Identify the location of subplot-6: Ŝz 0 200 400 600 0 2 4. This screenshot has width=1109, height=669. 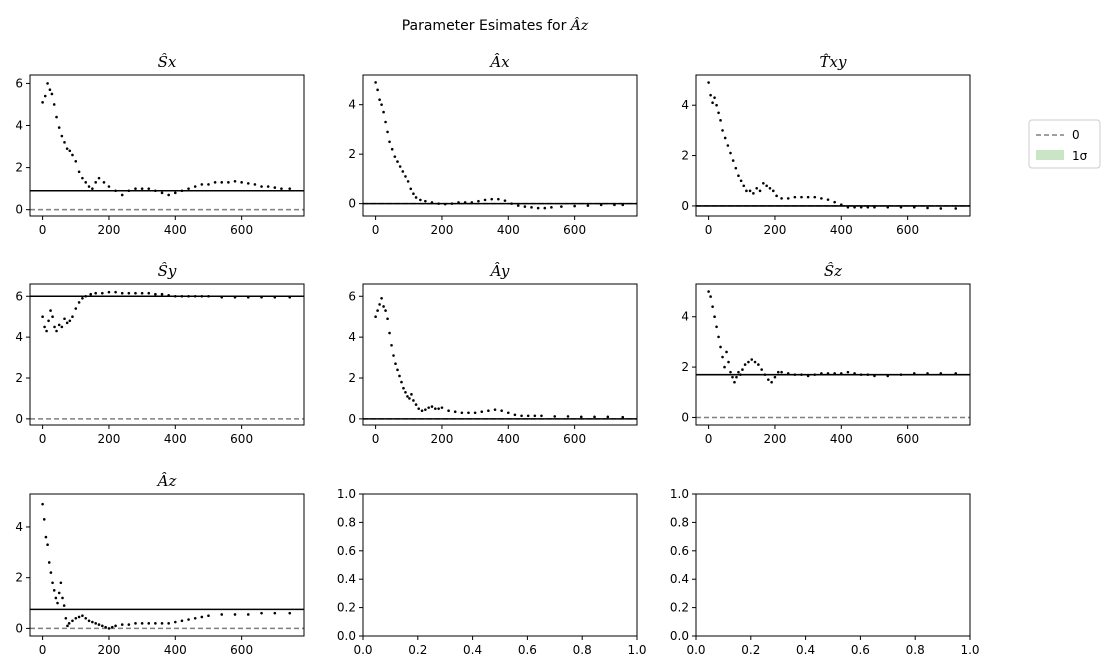
(826, 354).